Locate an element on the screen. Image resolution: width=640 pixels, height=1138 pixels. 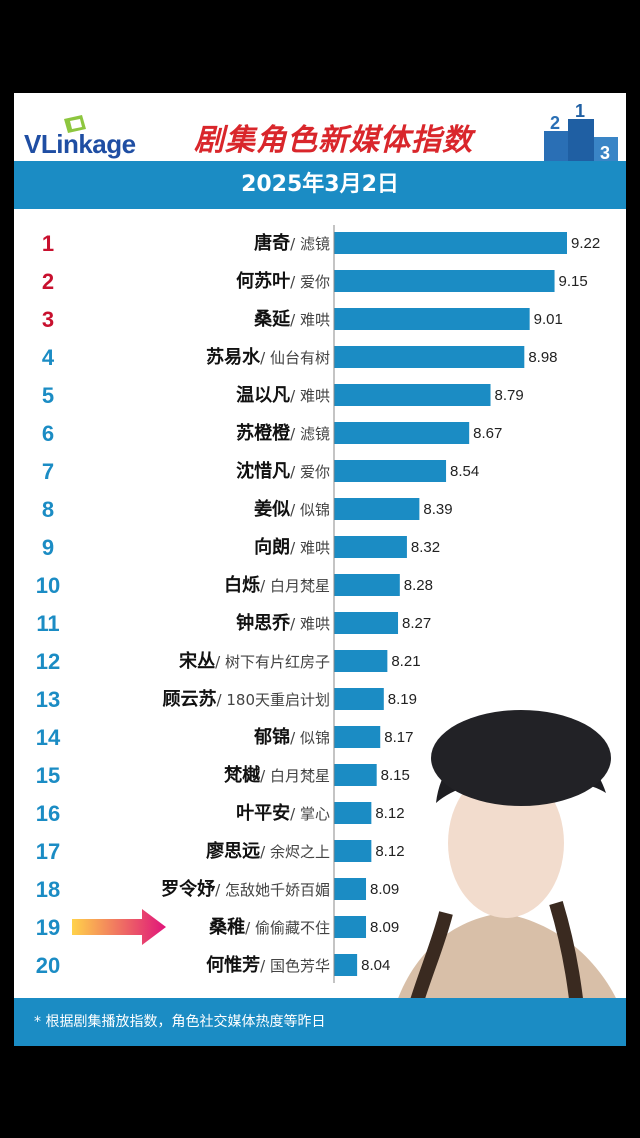
value-label: 8.32 is located at coordinates (425, 547).